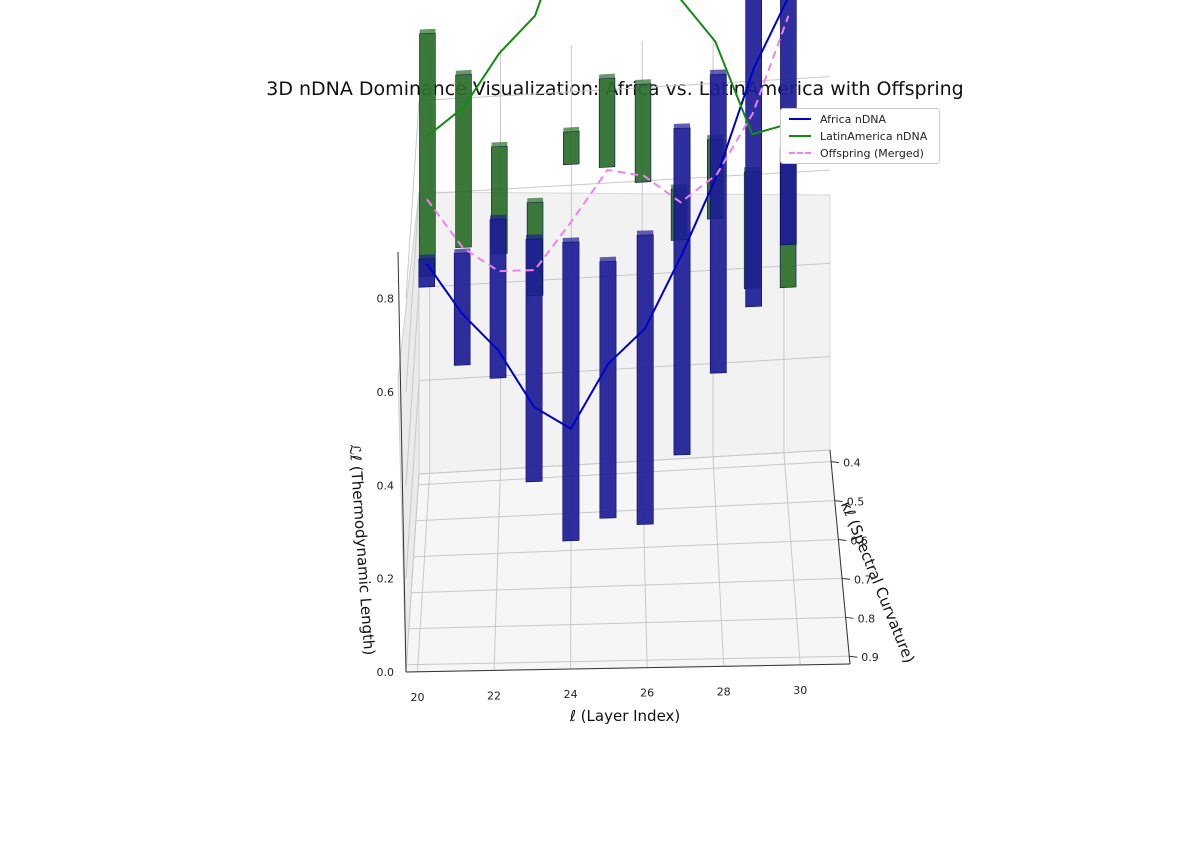  What do you see at coordinates (800, 690) in the screenshot?
I see `x-tick-label: 30` at bounding box center [800, 690].